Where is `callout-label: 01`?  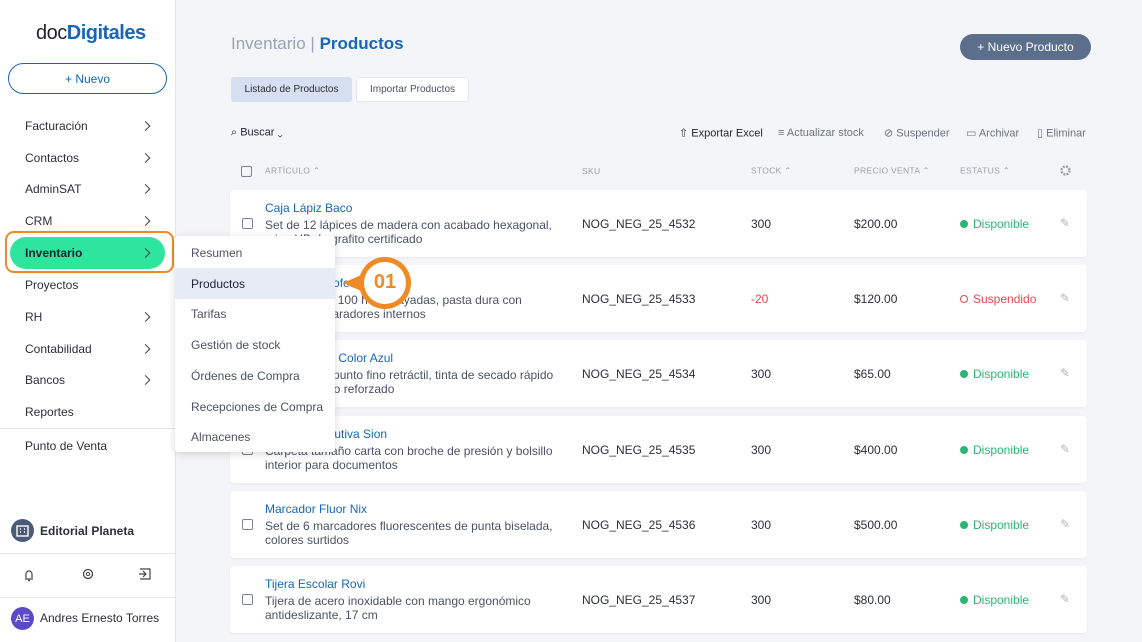 callout-label: 01 is located at coordinates (385, 282).